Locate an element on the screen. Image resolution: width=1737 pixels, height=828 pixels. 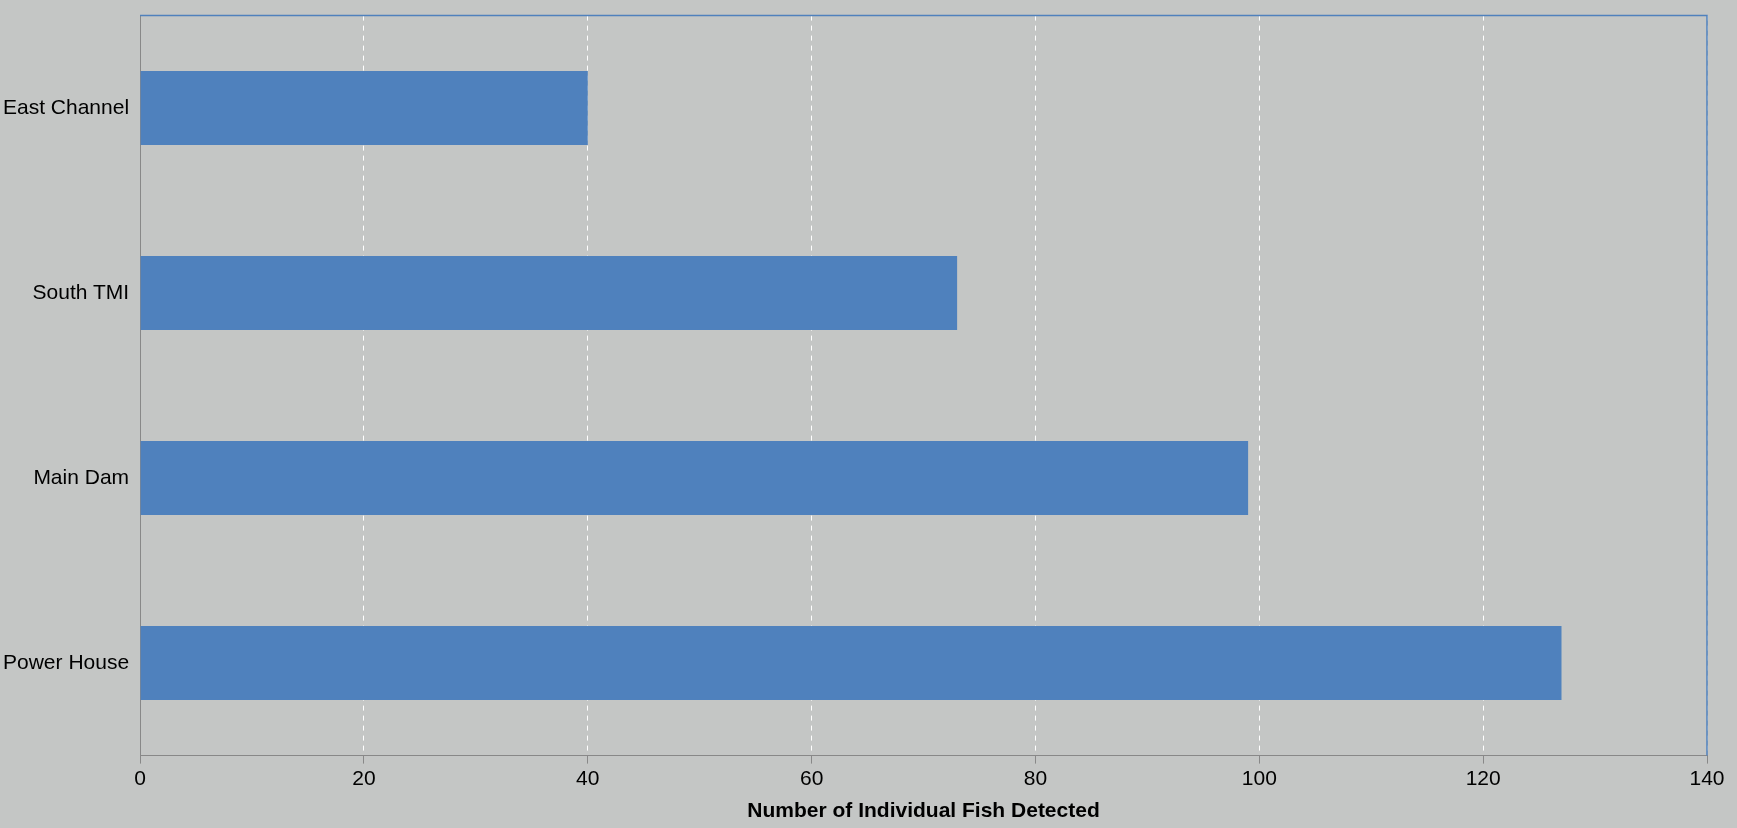
x-tick-label: 100 is located at coordinates (1259, 777).